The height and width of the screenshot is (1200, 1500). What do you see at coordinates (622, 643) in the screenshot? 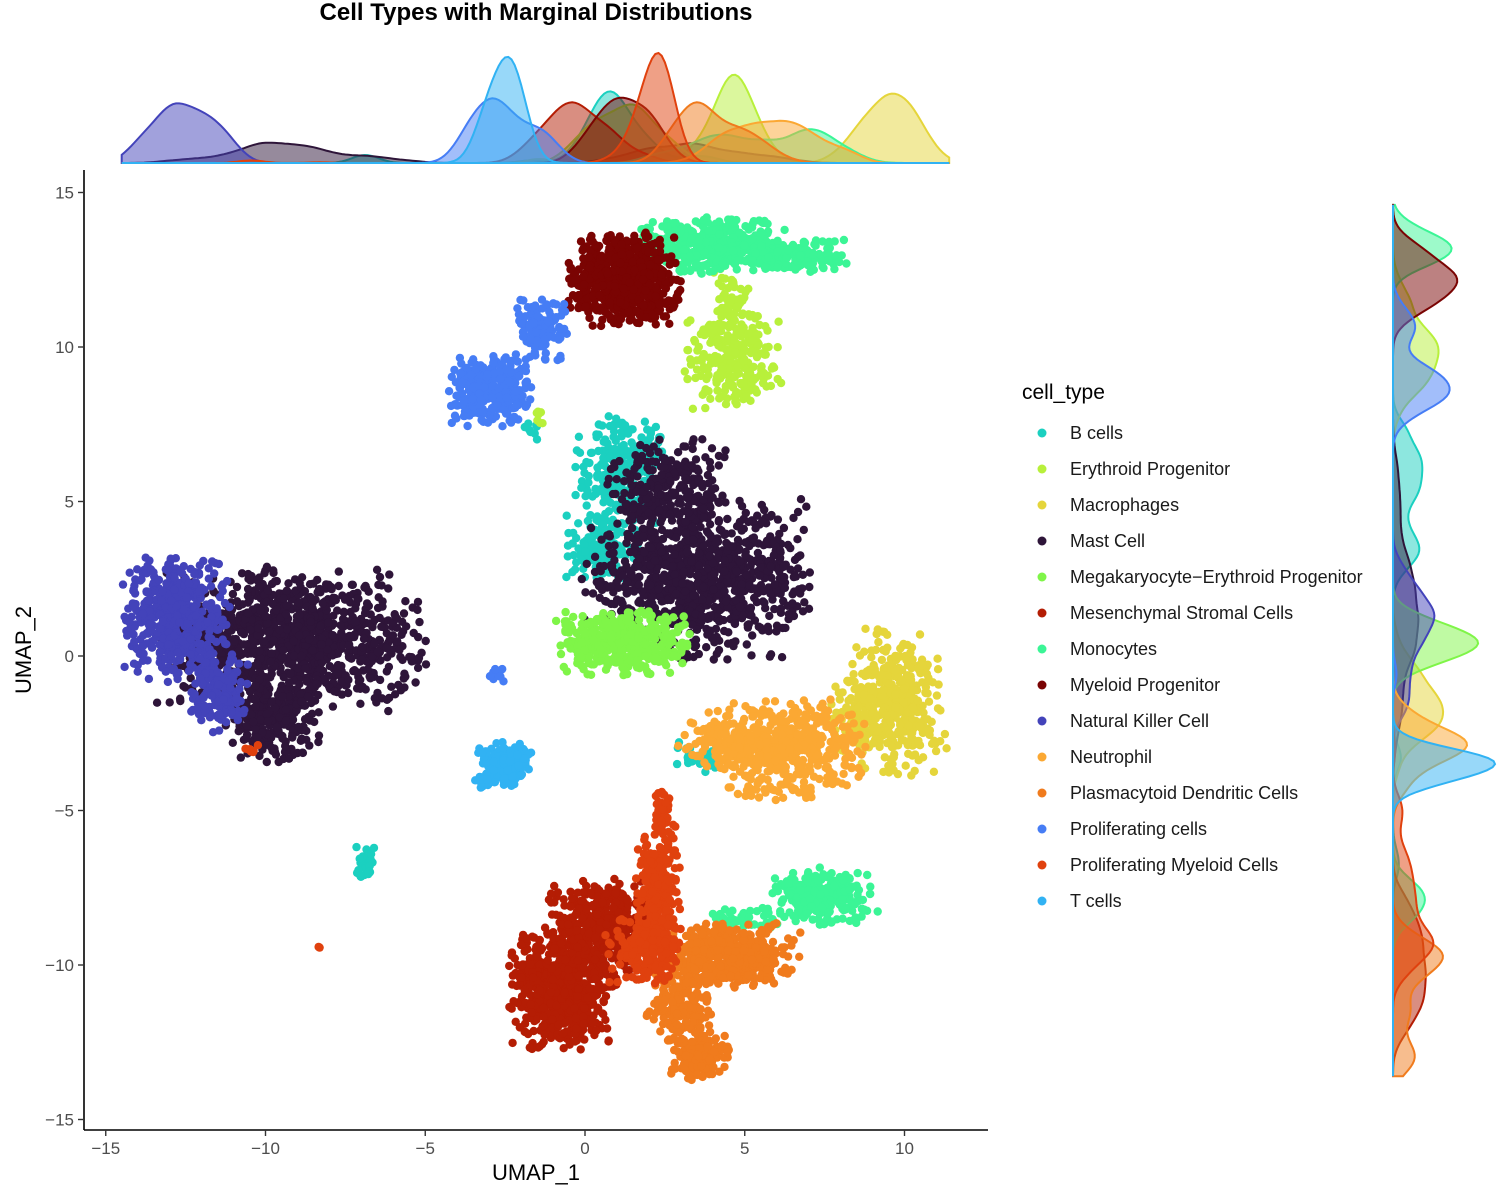
I see `series-4-points` at bounding box center [622, 643].